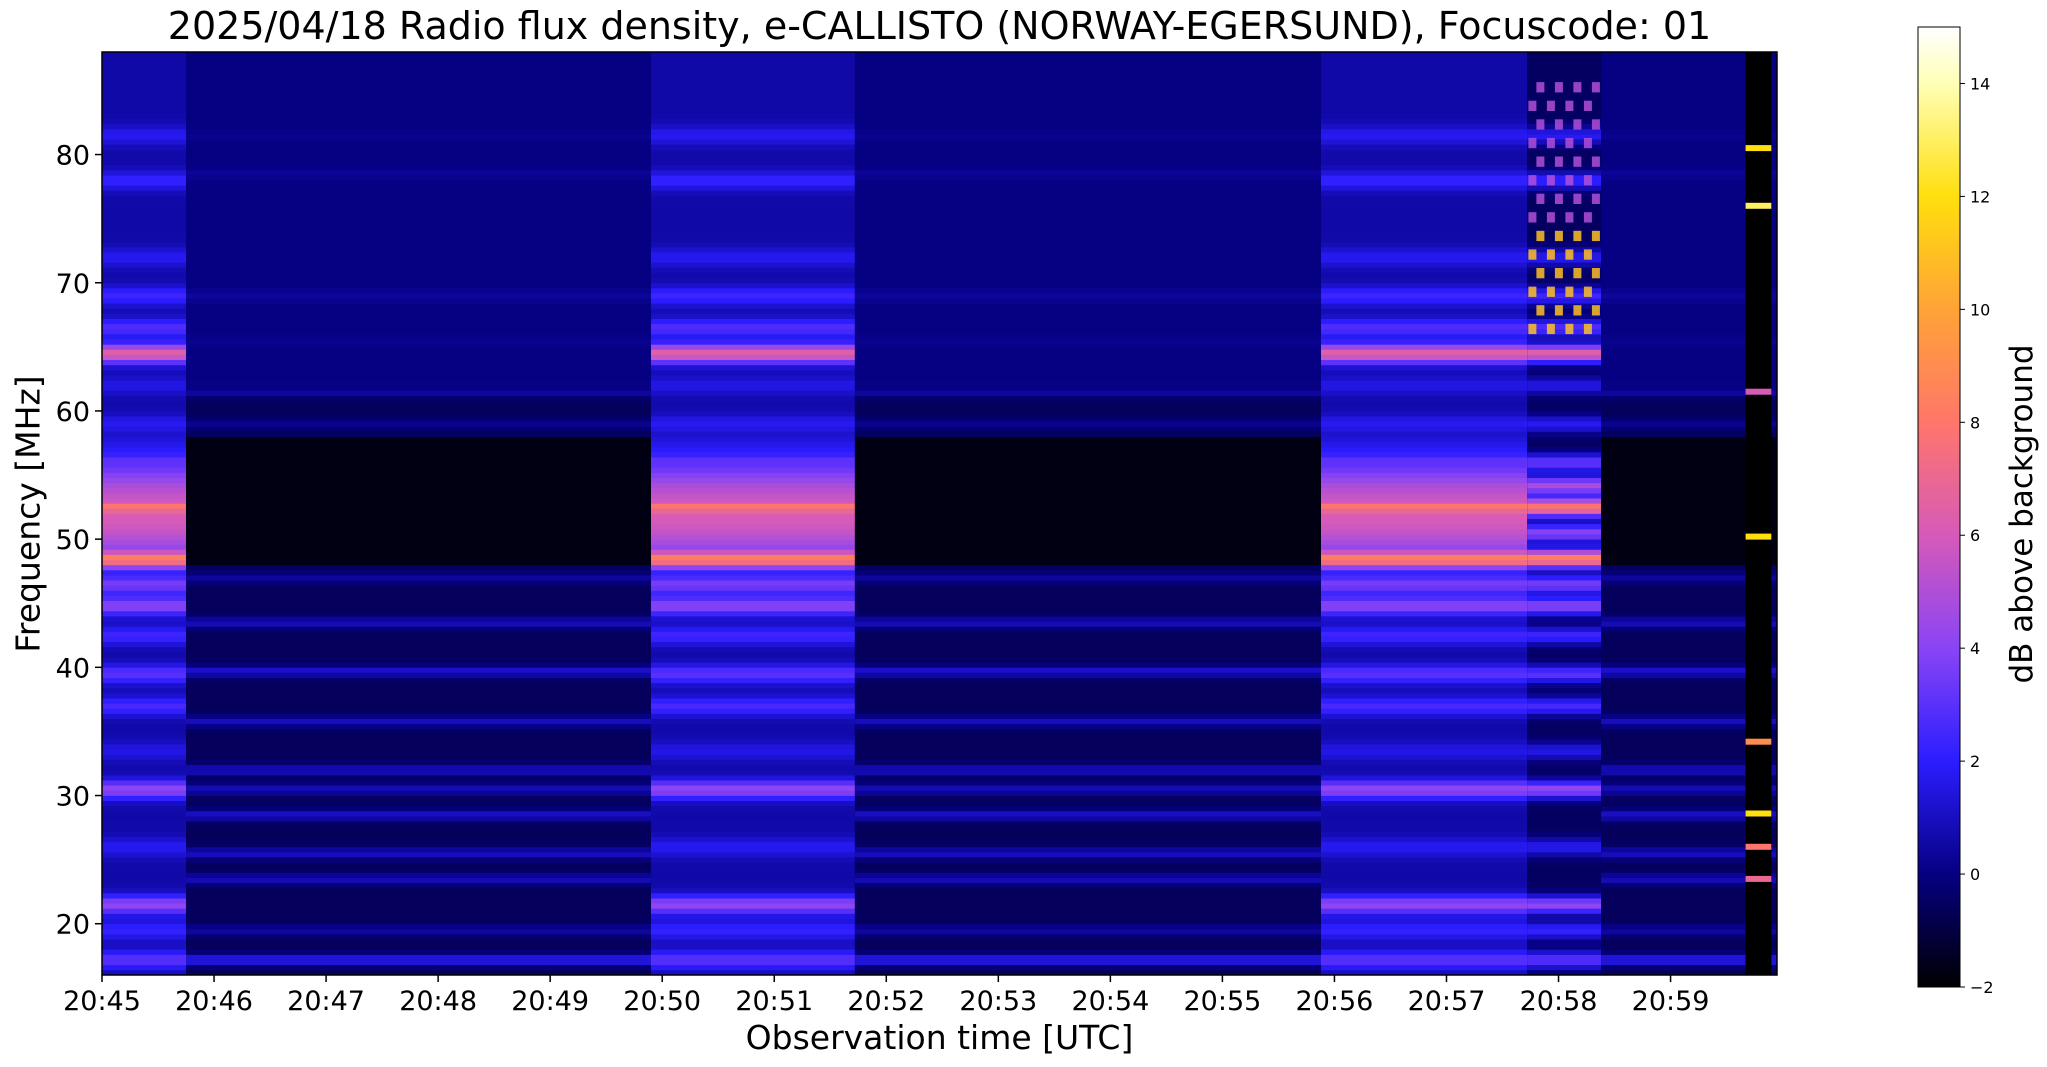  Describe the element at coordinates (1447, 1001) in the screenshot. I see `x-tick-label: 20:57` at that location.